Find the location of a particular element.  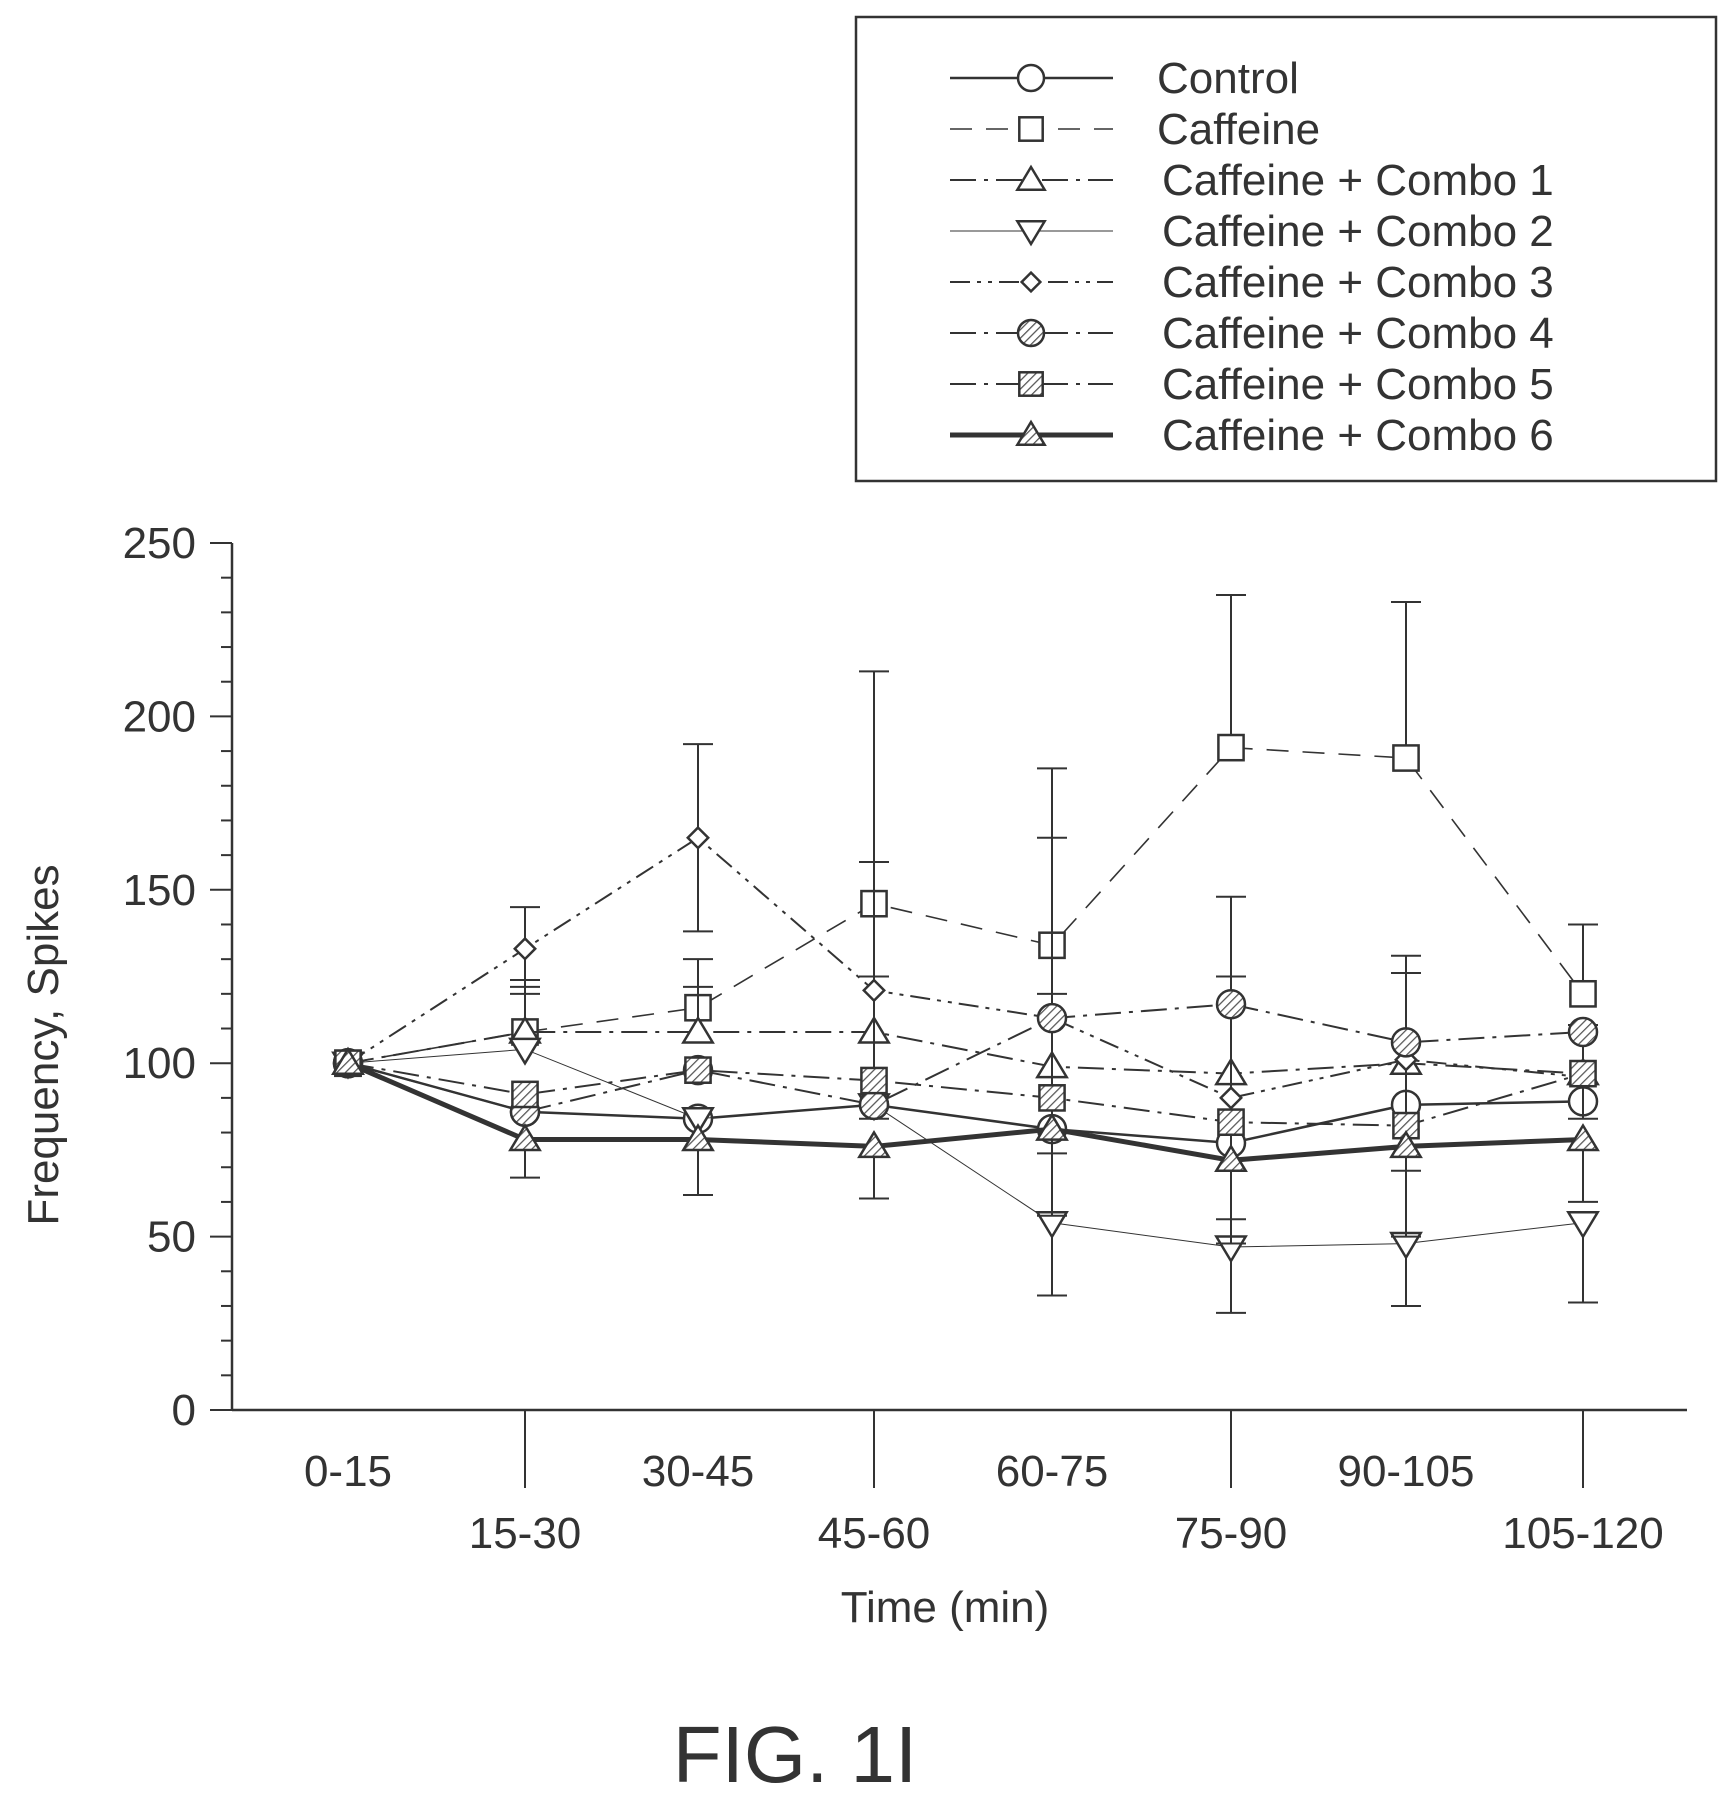

legend-item-caffeine-combo-2: Caffeine + Combo 2 is located at coordinates (1252, 231).